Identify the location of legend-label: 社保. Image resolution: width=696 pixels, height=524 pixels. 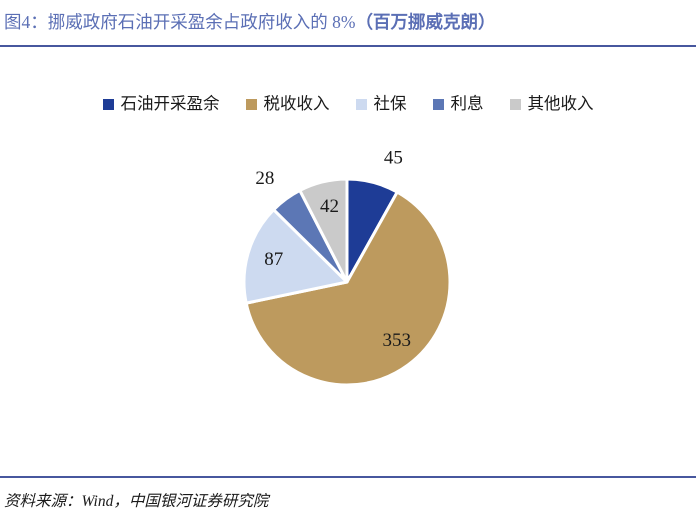
(390, 103).